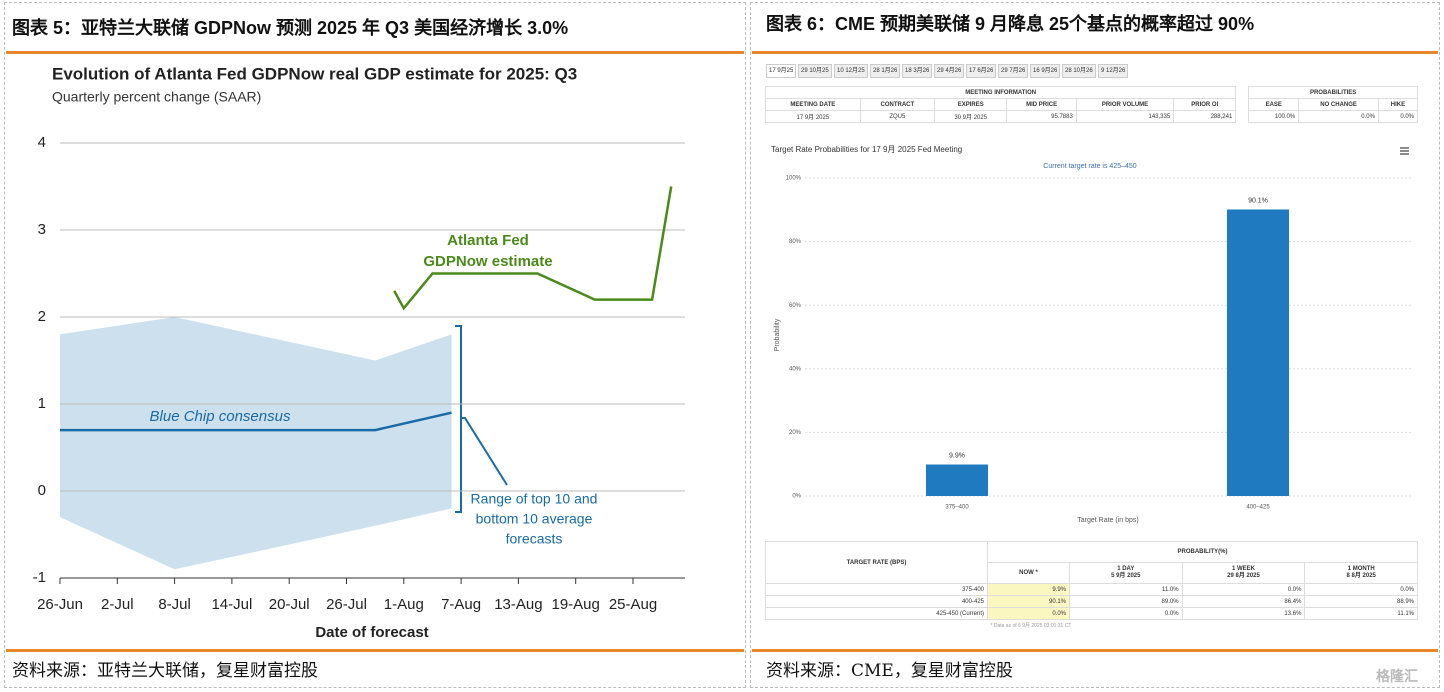 The image size is (1444, 692). I want to click on header-line: 1 DAY, so click(1126, 569).